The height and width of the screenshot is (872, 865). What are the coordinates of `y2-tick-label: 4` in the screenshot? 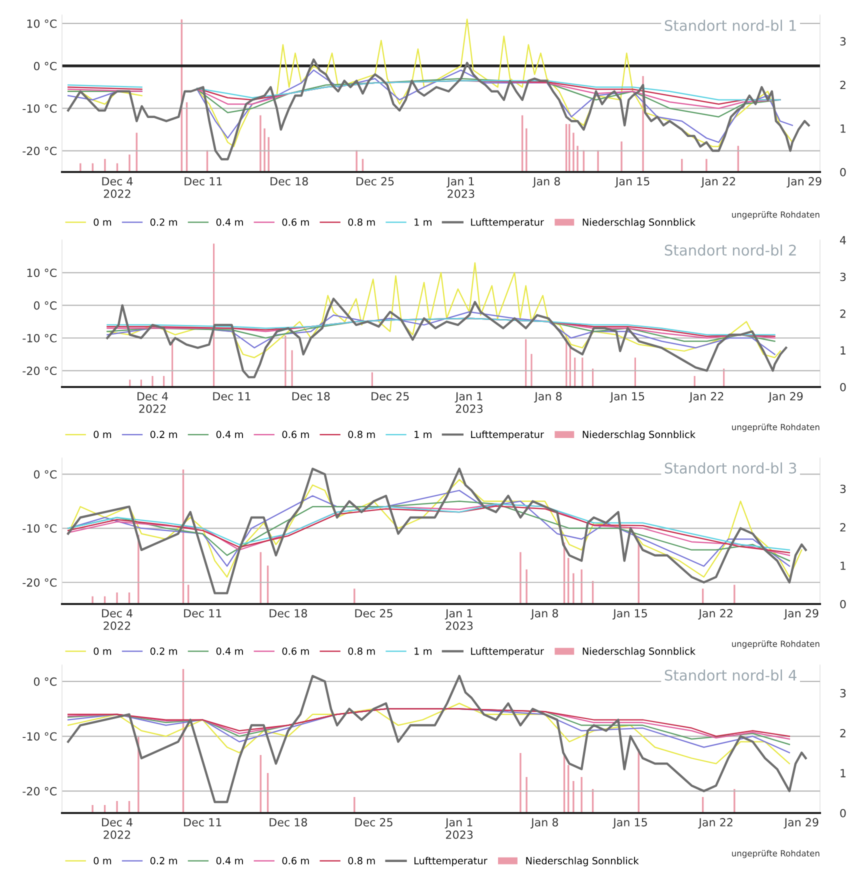 It's located at (843, 240).